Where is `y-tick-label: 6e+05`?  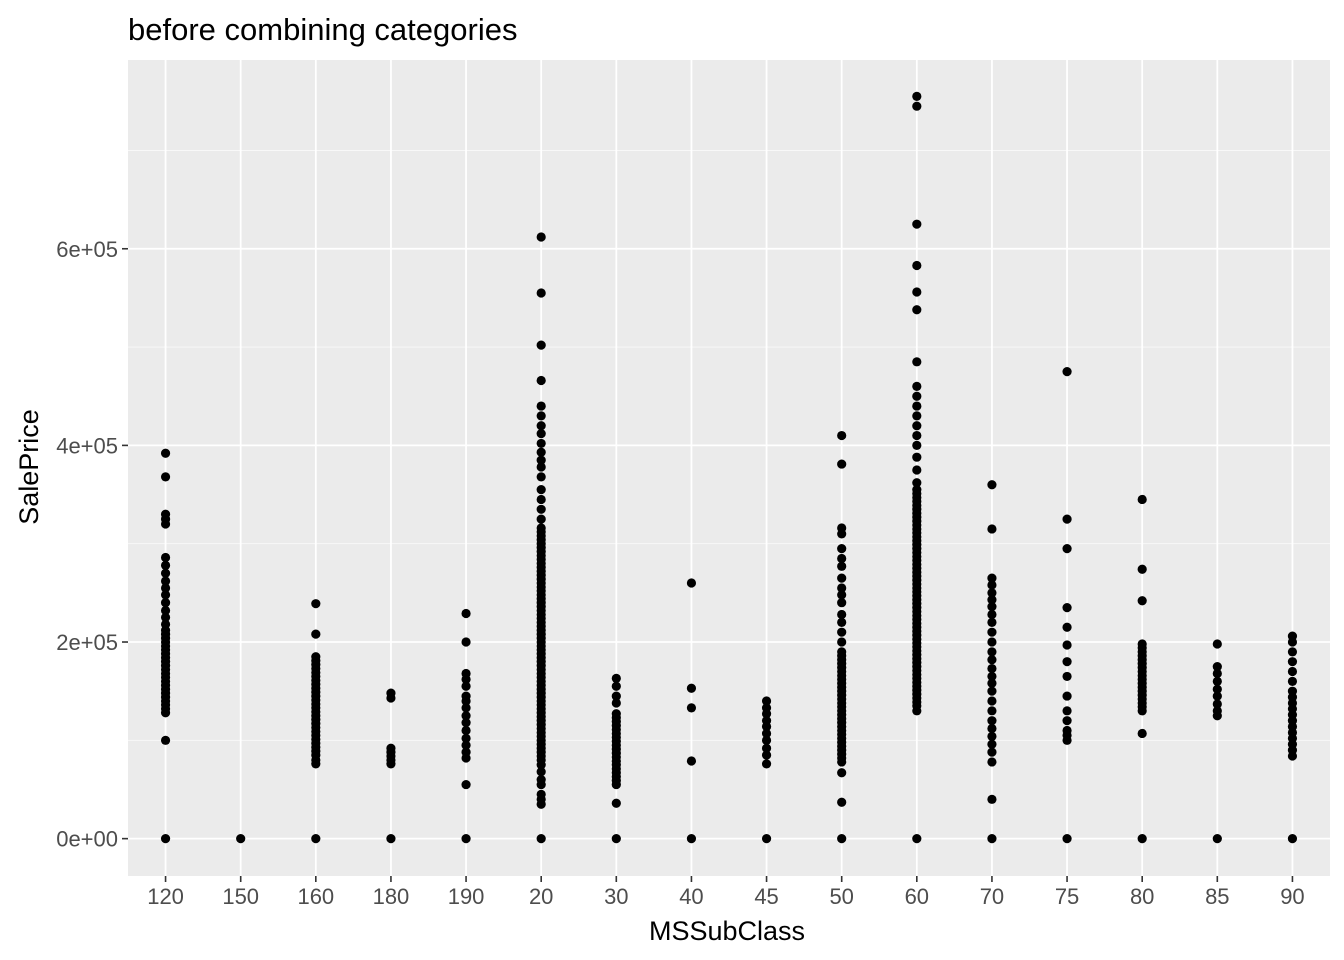
y-tick-label: 6e+05 is located at coordinates (87, 249).